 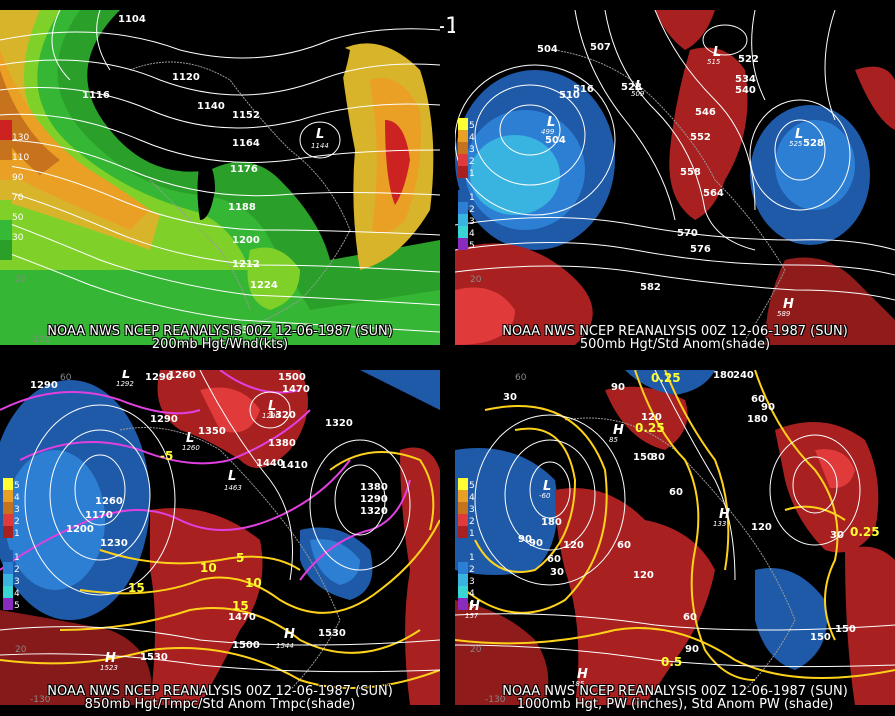 I want to click on height-label: 528, so click(x=631, y=87).